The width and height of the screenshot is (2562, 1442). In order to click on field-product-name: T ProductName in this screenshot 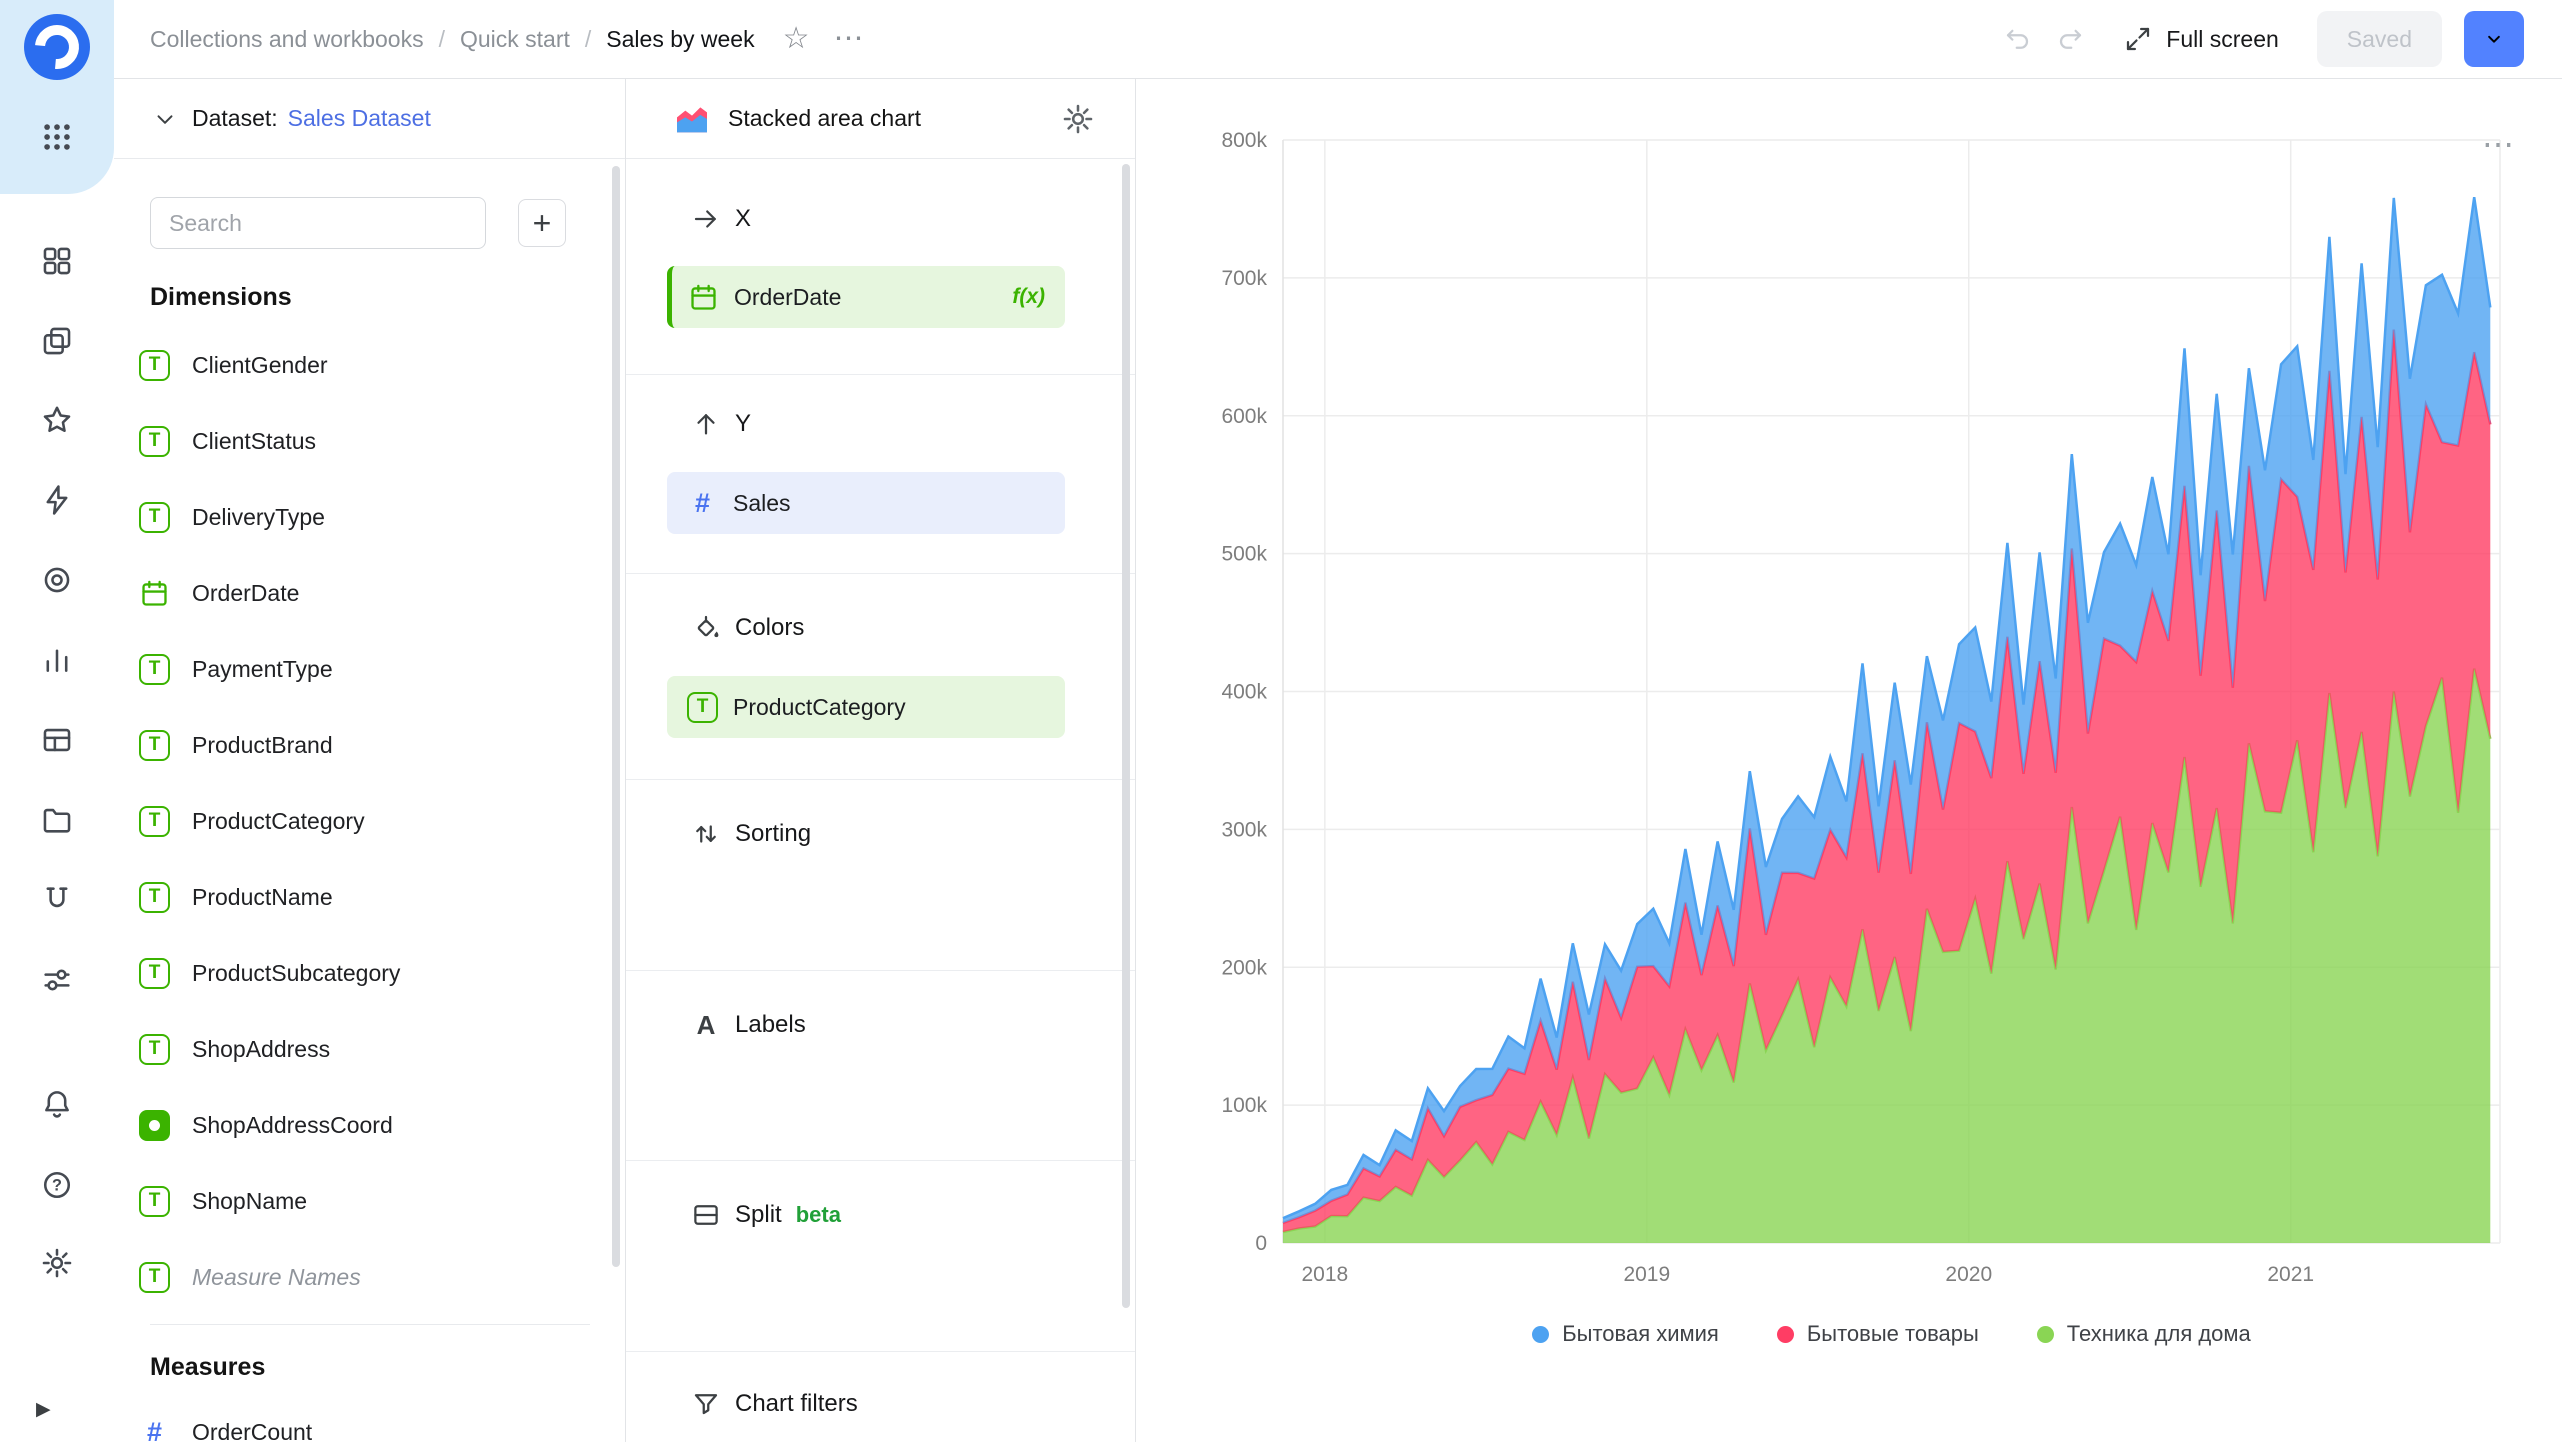, I will do `click(369, 897)`.